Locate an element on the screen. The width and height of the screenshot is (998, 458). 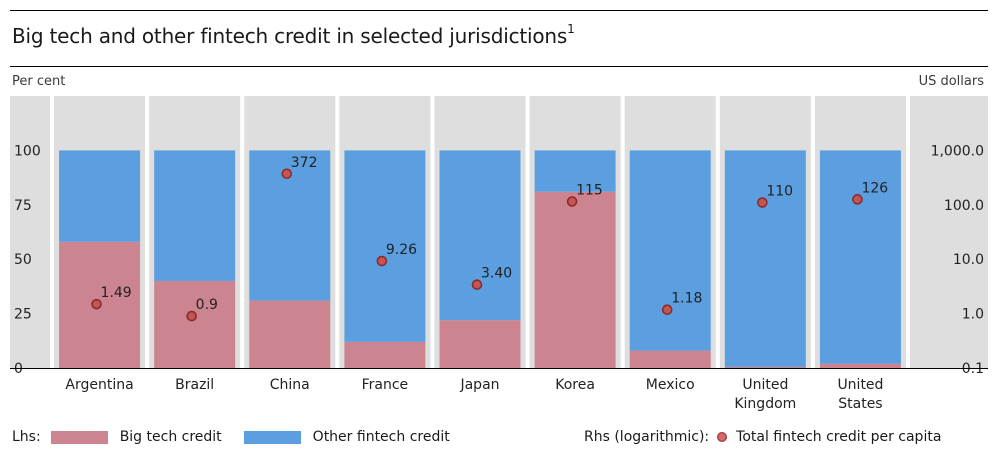
top-rule is located at coordinates (499, 10).